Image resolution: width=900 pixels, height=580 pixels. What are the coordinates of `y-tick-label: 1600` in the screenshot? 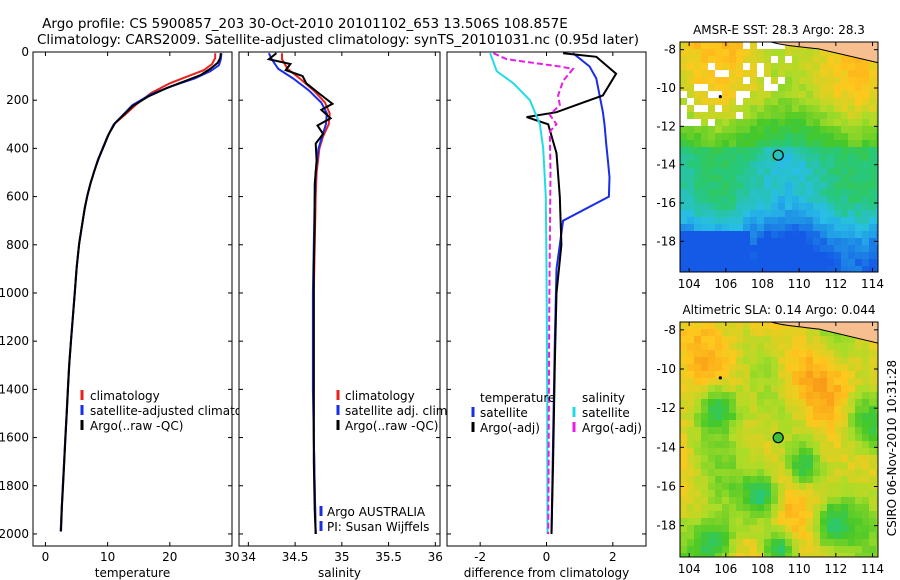 It's located at (14, 438).